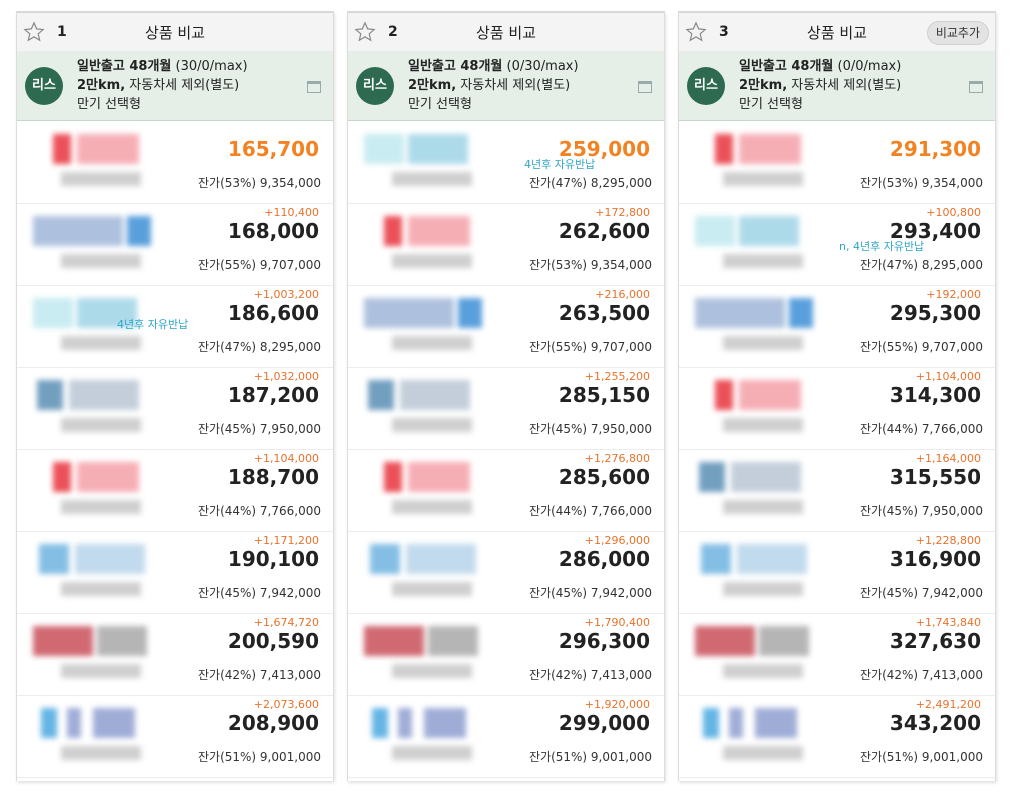 Image resolution: width=1015 pixels, height=793 pixels. Describe the element at coordinates (604, 313) in the screenshot. I see `monthly-price: 263,500` at that location.